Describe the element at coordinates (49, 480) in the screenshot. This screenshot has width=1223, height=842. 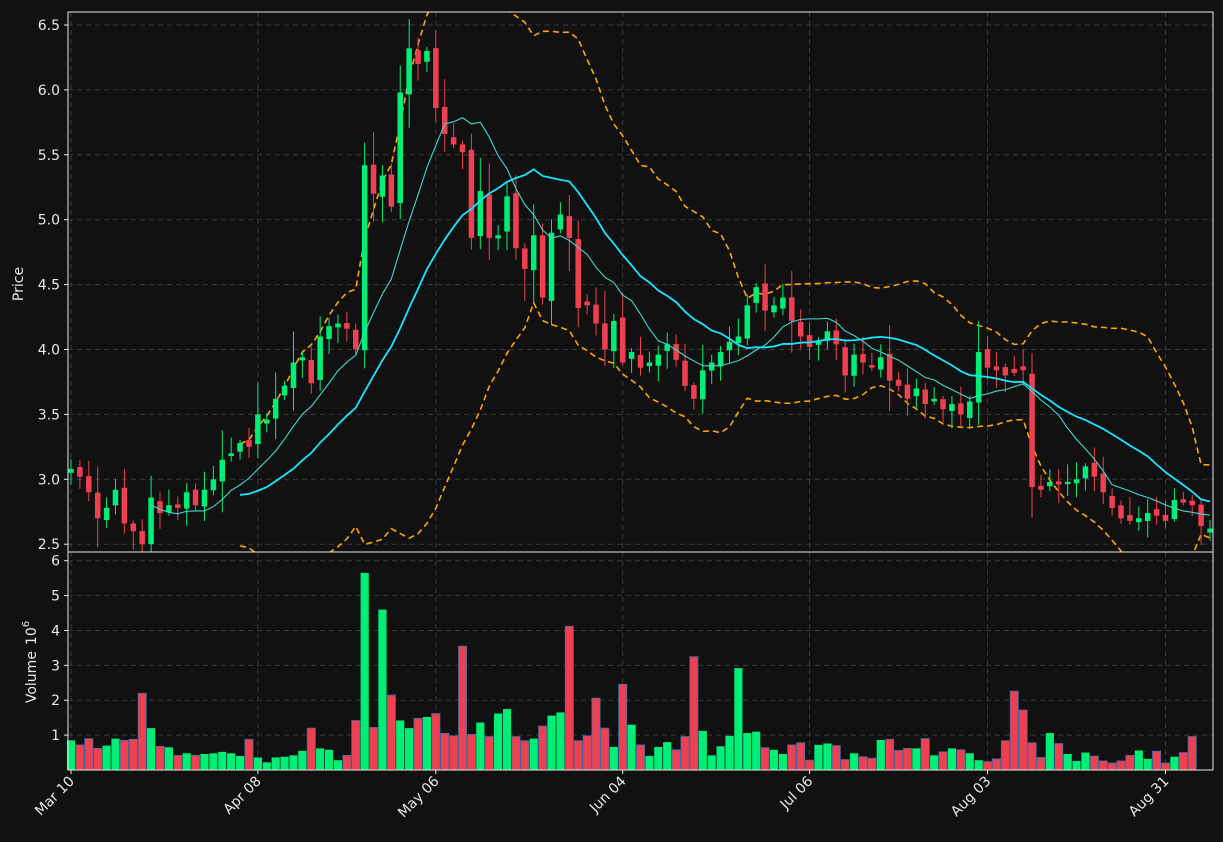
I see `price-tick-label: 3.0` at that location.